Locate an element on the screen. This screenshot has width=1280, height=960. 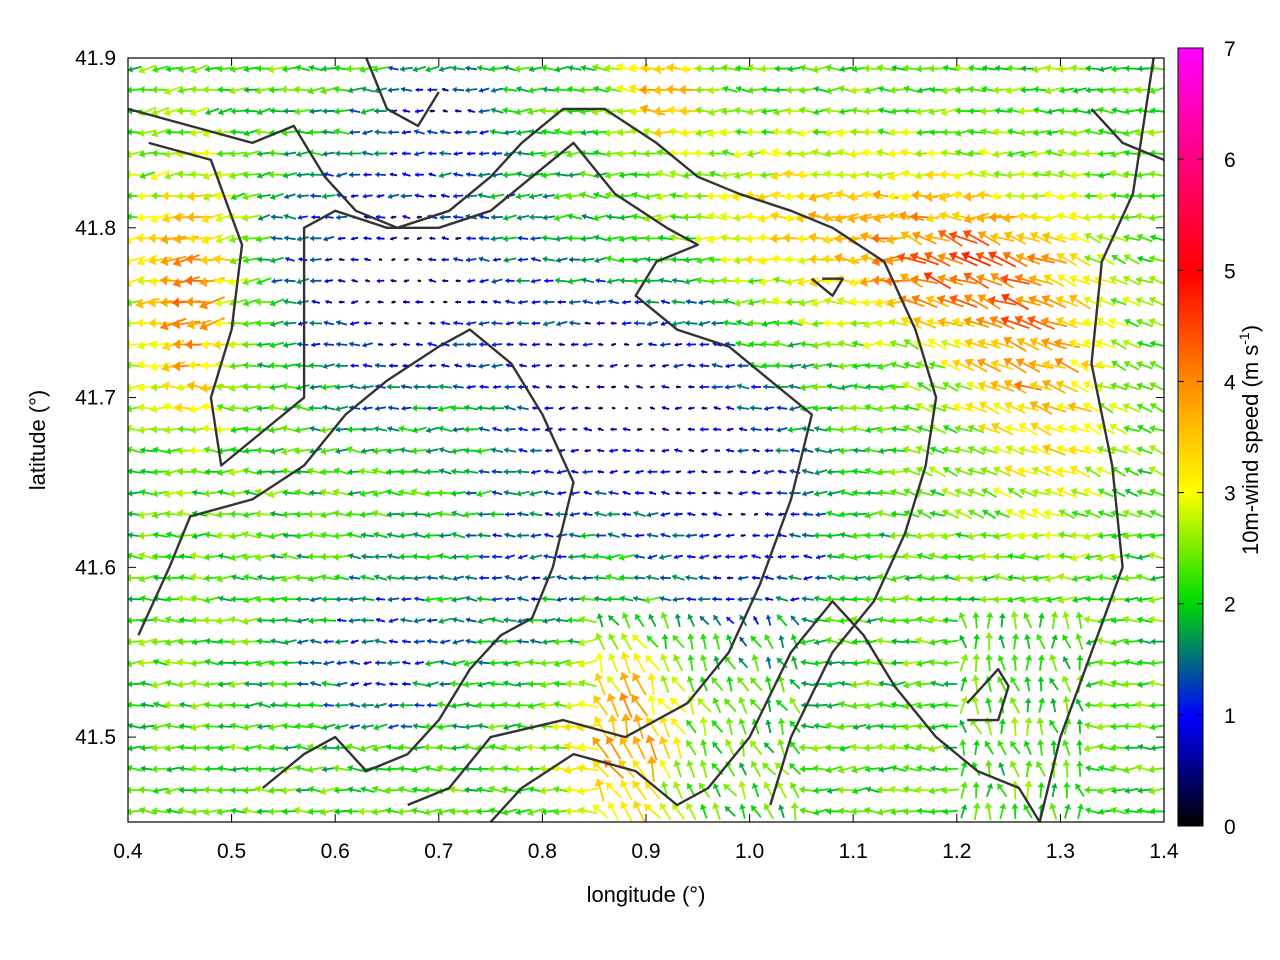
x-tick-label: 0.8 is located at coordinates (542, 851).